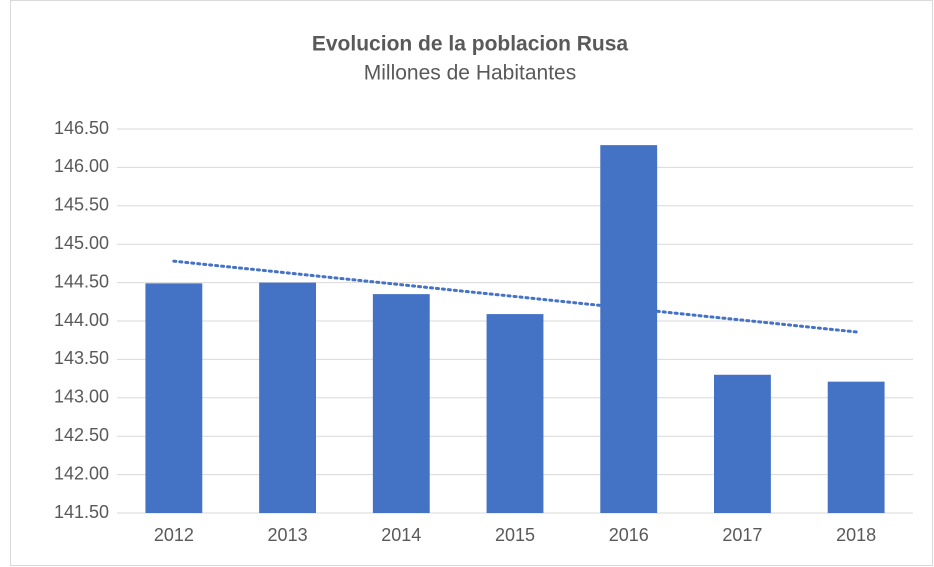 Image resolution: width=934 pixels, height=567 pixels. What do you see at coordinates (470, 73) in the screenshot?
I see `chart-subtitle: Millones de Habitantes` at bounding box center [470, 73].